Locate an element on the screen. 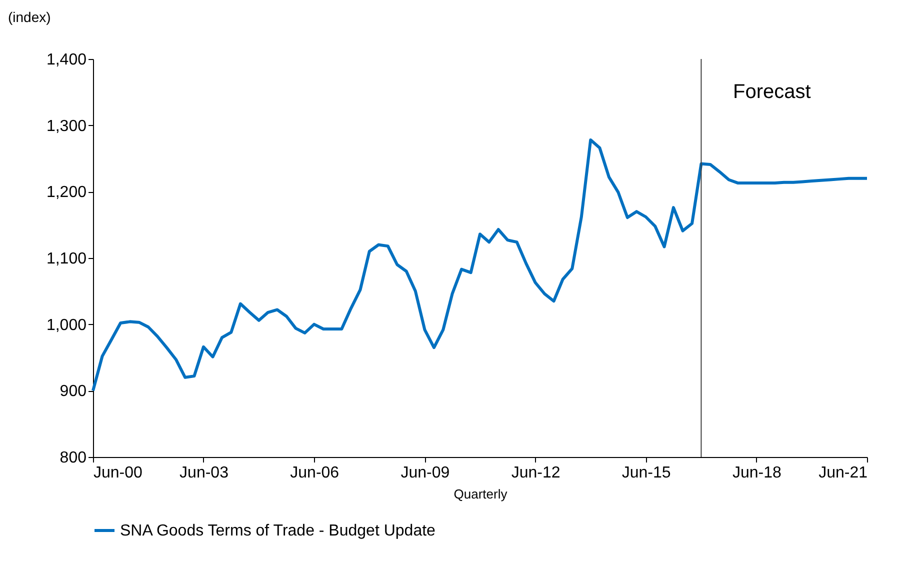 The width and height of the screenshot is (921, 574). y-tick-label: 1,300 is located at coordinates (66, 126).